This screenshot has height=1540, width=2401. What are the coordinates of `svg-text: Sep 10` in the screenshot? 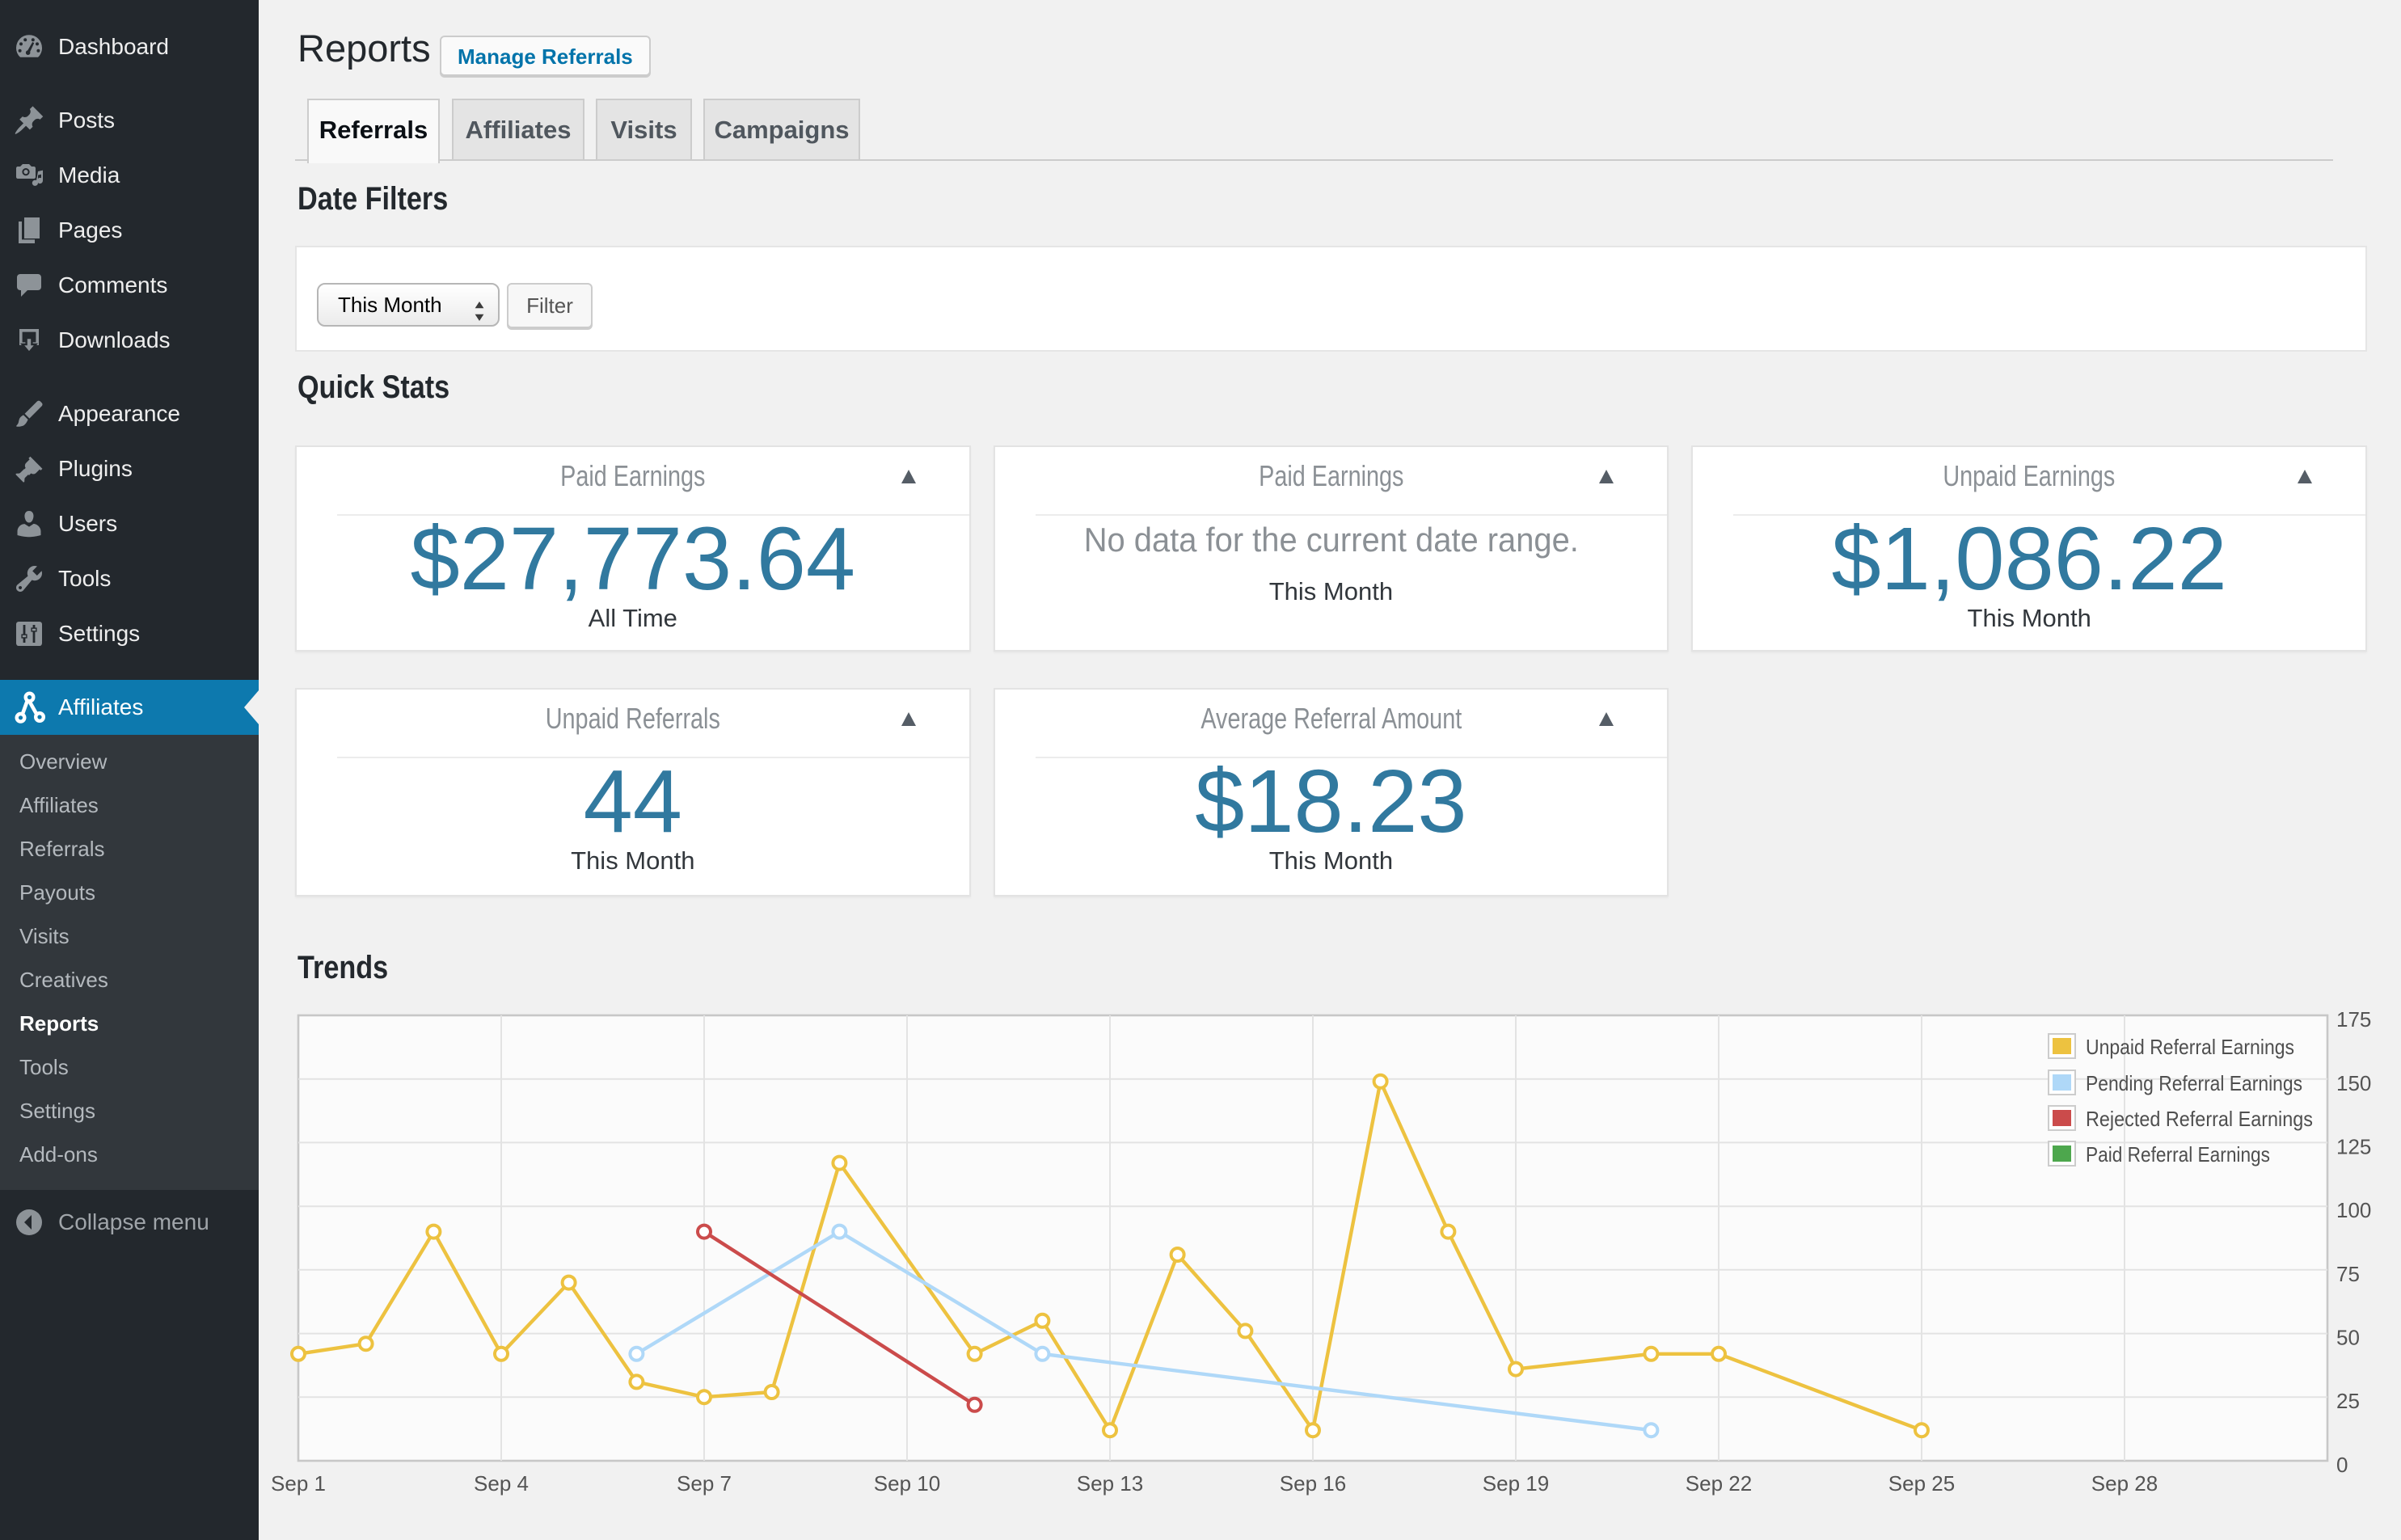 It's located at (907, 1484).